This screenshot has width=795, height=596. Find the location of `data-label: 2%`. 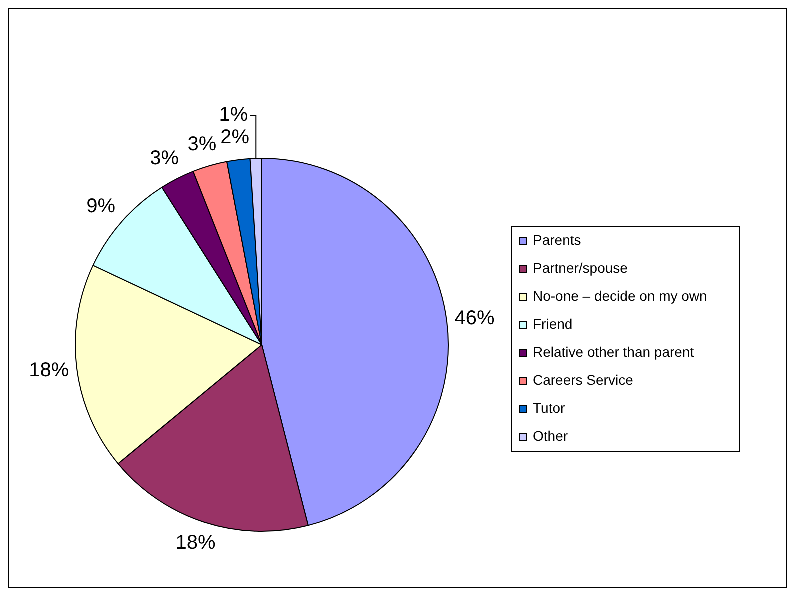

data-label: 2% is located at coordinates (235, 137).